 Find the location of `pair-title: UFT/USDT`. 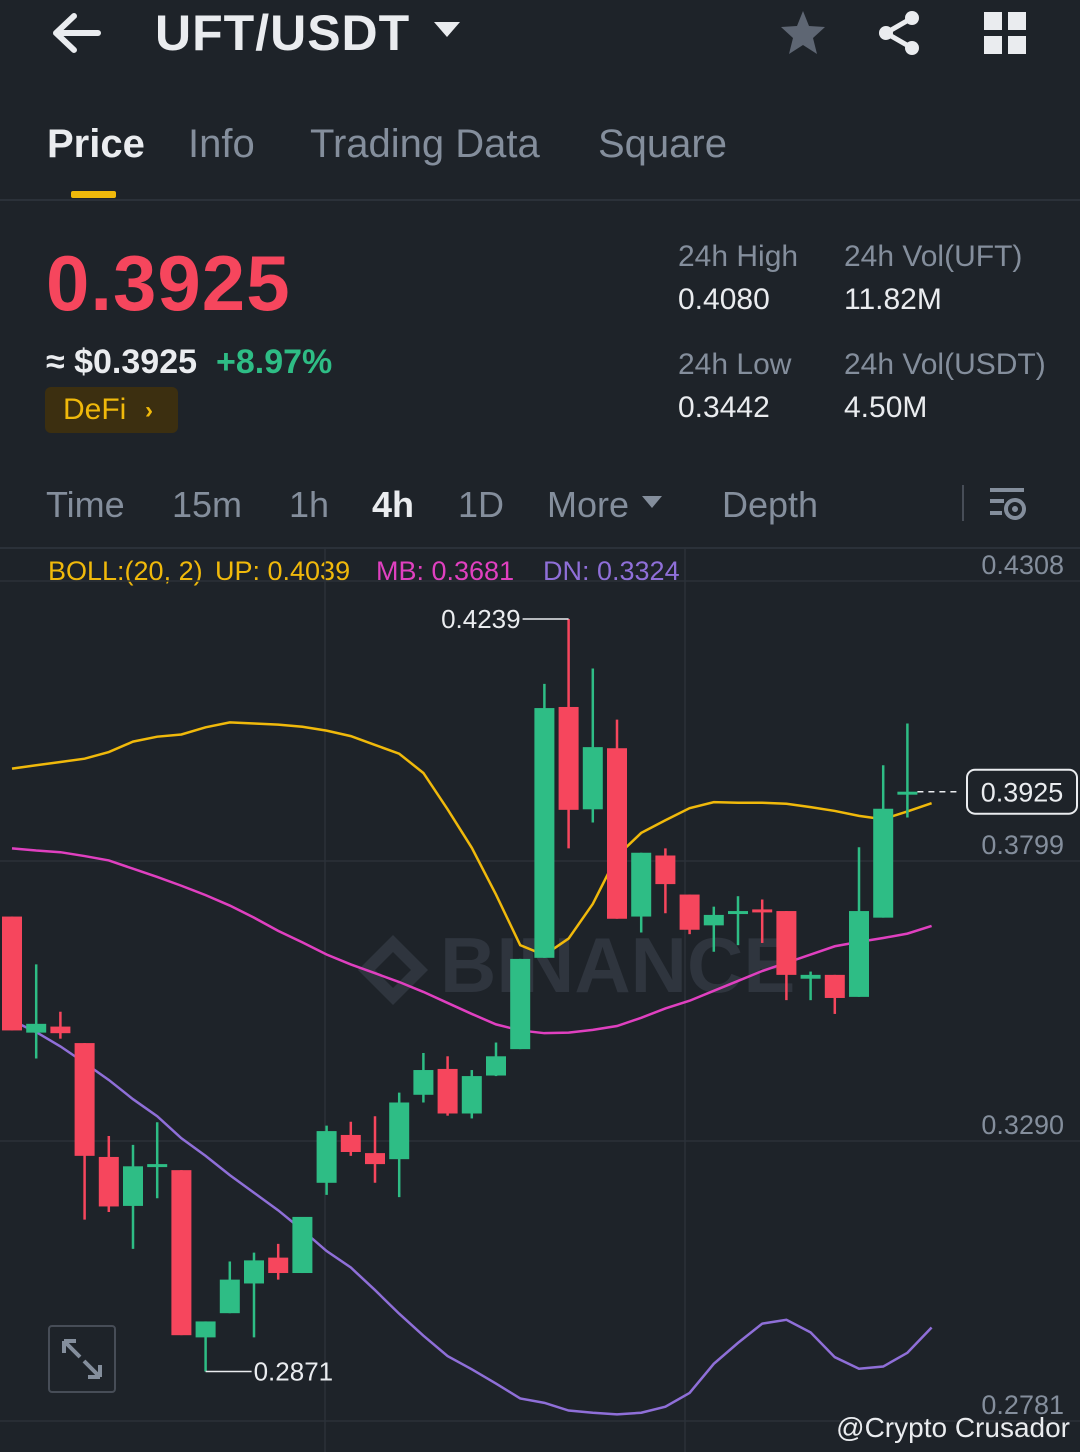

pair-title: UFT/USDT is located at coordinates (283, 33).